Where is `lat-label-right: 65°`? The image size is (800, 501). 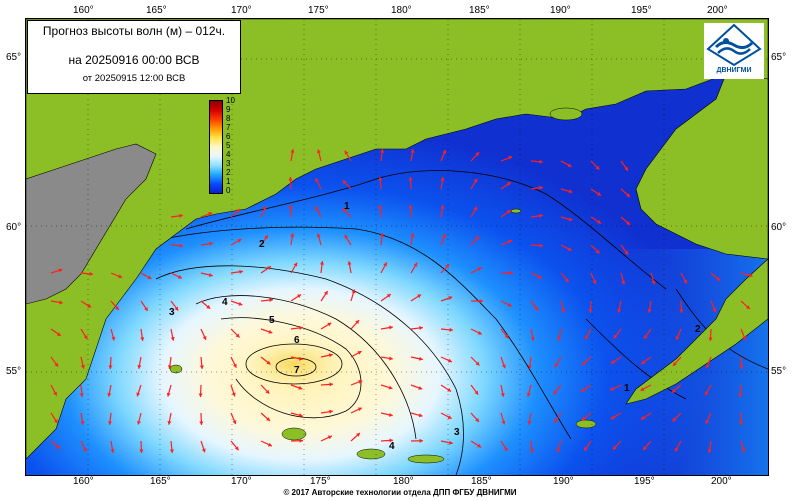
lat-label-right: 65° is located at coordinates (779, 57).